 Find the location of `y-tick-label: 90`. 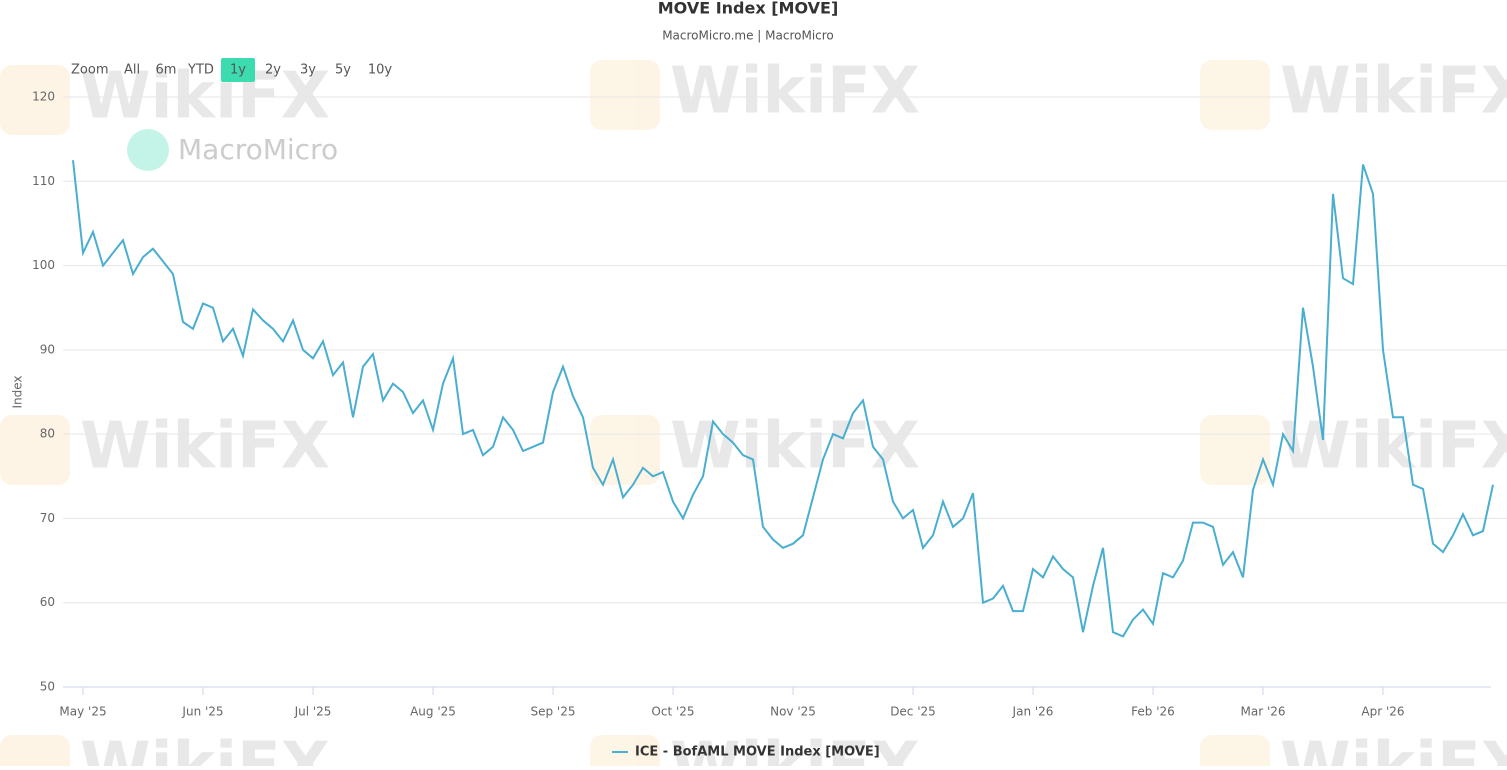

y-tick-label: 90 is located at coordinates (47, 349).